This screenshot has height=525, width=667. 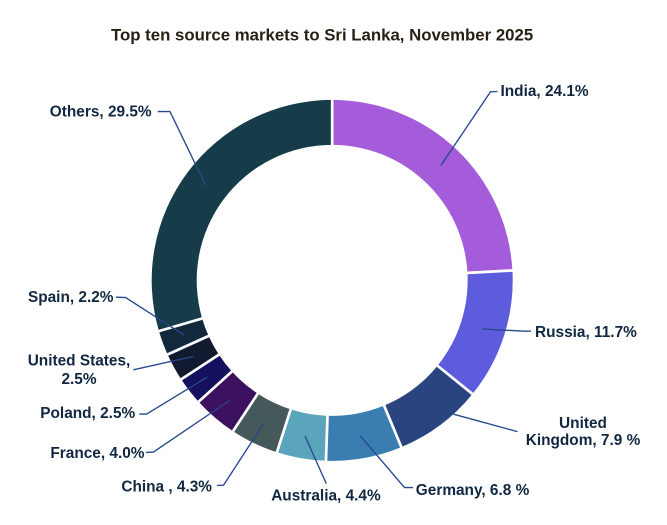 I want to click on svg-text: India, 24.1%, so click(x=545, y=91).